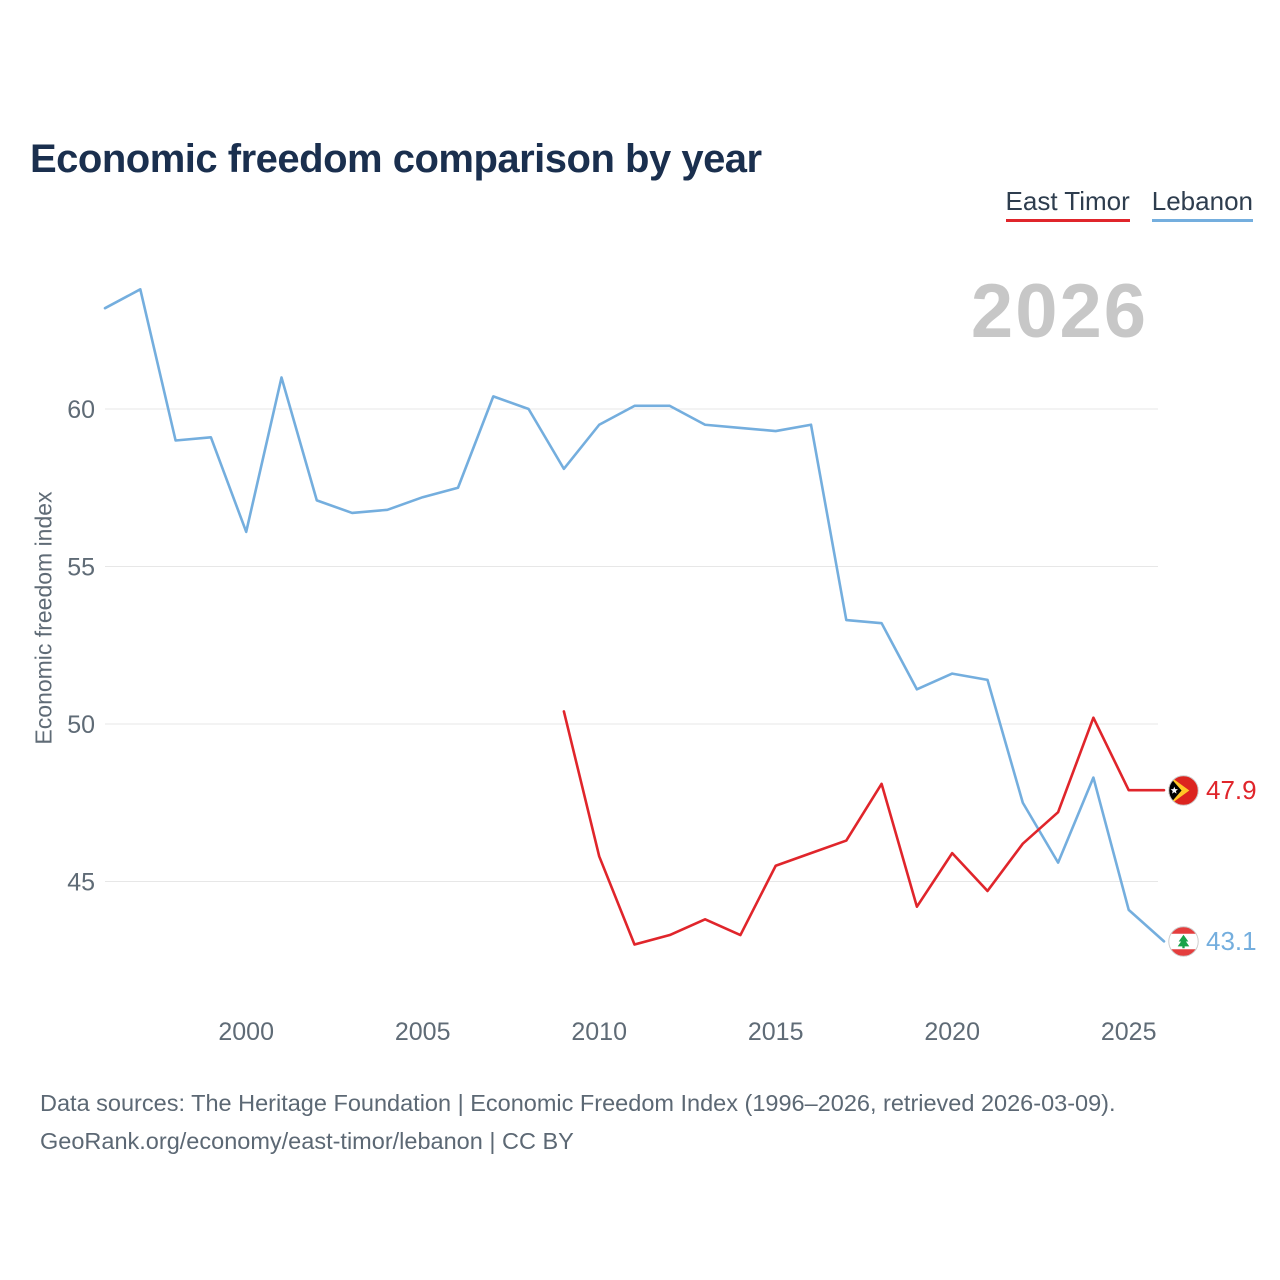 Image resolution: width=1280 pixels, height=1280 pixels. I want to click on y-tick-label: 45, so click(81, 883).